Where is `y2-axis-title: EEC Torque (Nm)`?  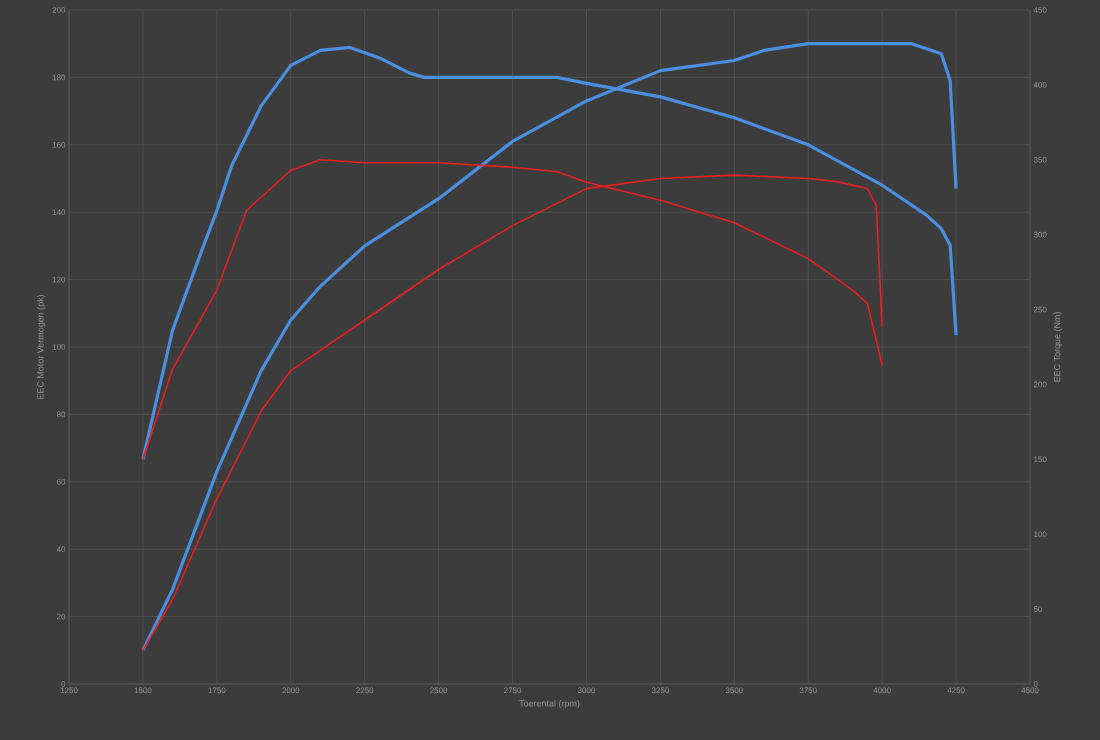 y2-axis-title: EEC Torque (Nm) is located at coordinates (1058, 347).